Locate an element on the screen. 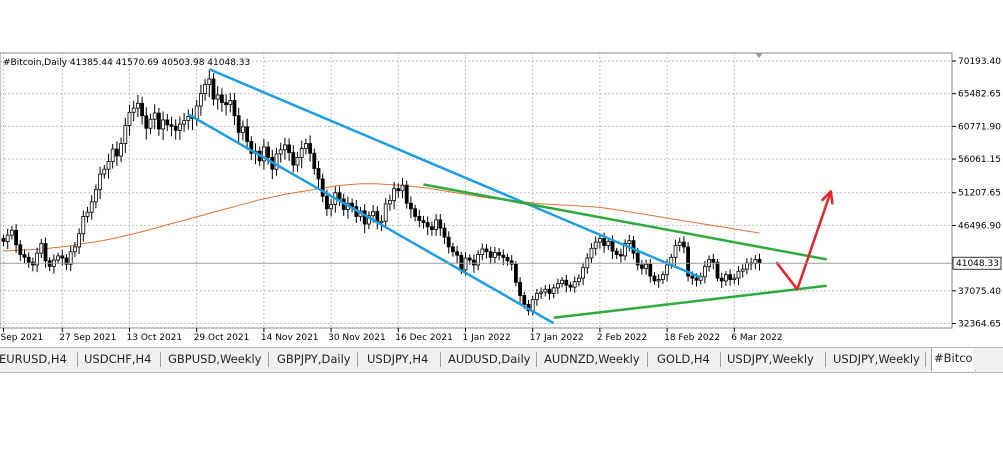 The width and height of the screenshot is (1003, 460). shift-marker-icon is located at coordinates (759, 55).